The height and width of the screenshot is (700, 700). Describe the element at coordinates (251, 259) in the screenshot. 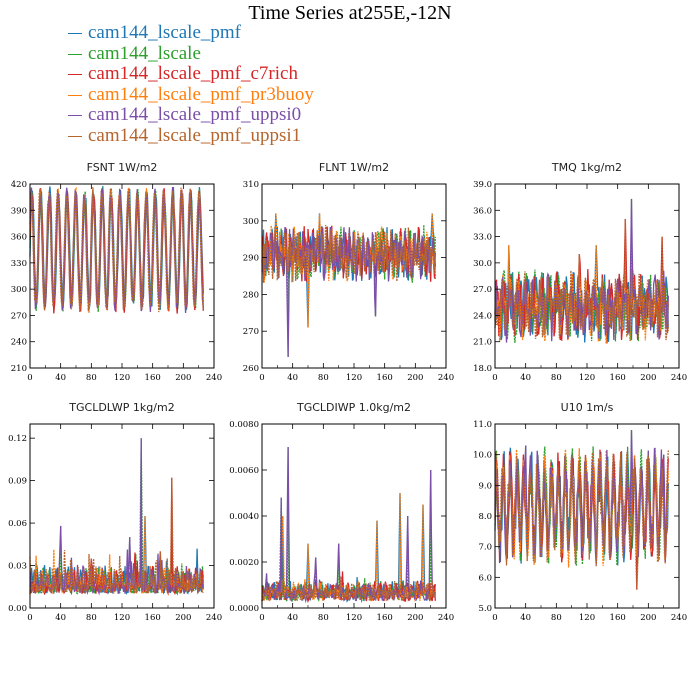

I see `y-tick-label: 290` at that location.